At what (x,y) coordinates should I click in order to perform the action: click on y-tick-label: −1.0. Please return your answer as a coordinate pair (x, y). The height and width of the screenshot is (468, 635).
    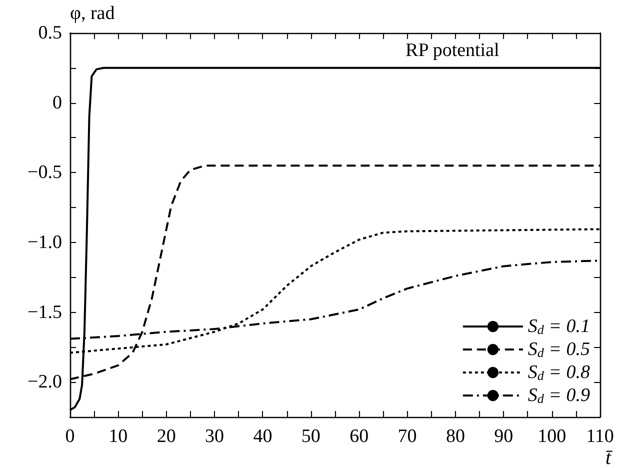
    Looking at the image, I should click on (45, 242).